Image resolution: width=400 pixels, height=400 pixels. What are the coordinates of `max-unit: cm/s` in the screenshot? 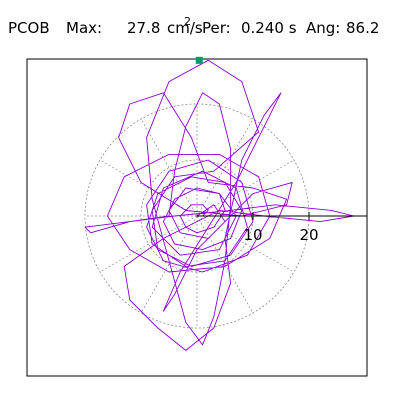 It's located at (185, 28).